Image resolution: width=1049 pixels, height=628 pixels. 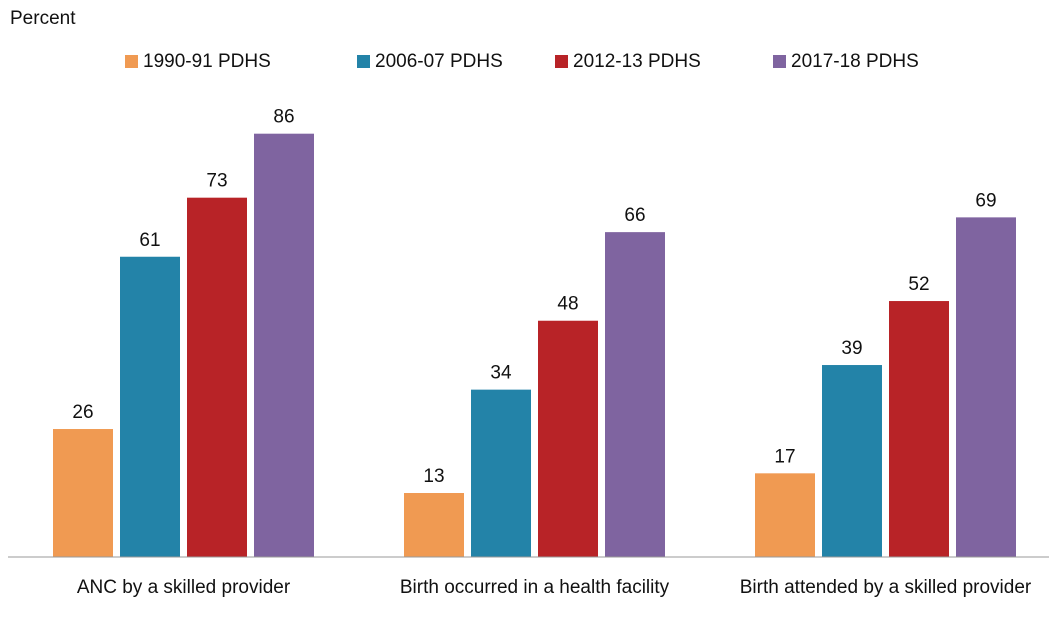 What do you see at coordinates (439, 61) in the screenshot?
I see `legend-label: 2006-07 PDHS` at bounding box center [439, 61].